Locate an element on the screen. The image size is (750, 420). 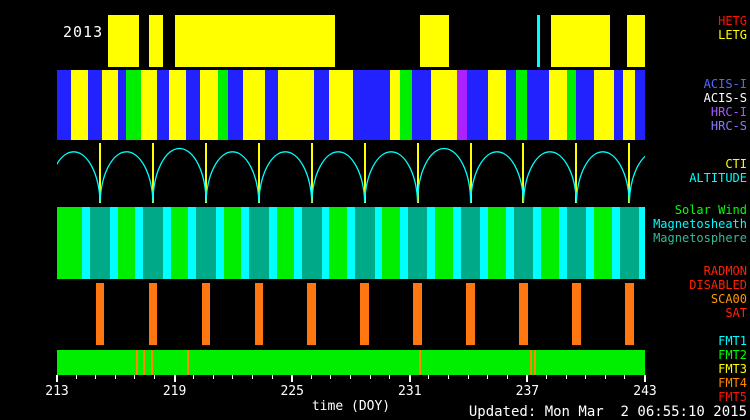
instruments-seg-hrc-i is located at coordinates (461, 105).